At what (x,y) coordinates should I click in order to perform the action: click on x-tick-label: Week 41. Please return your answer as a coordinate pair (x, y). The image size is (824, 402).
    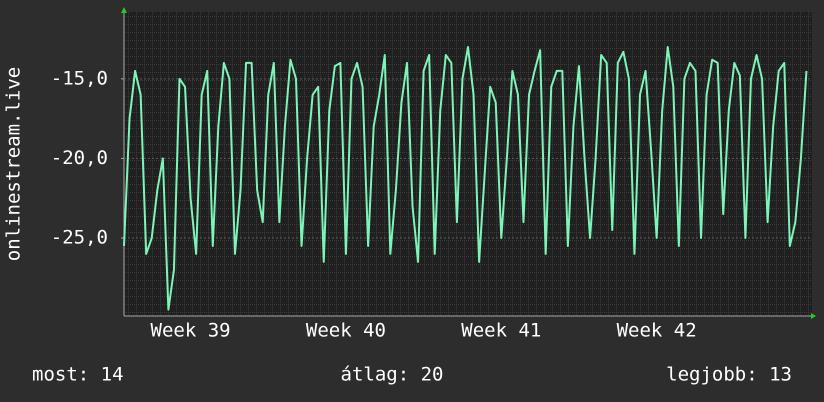
    Looking at the image, I should click on (501, 331).